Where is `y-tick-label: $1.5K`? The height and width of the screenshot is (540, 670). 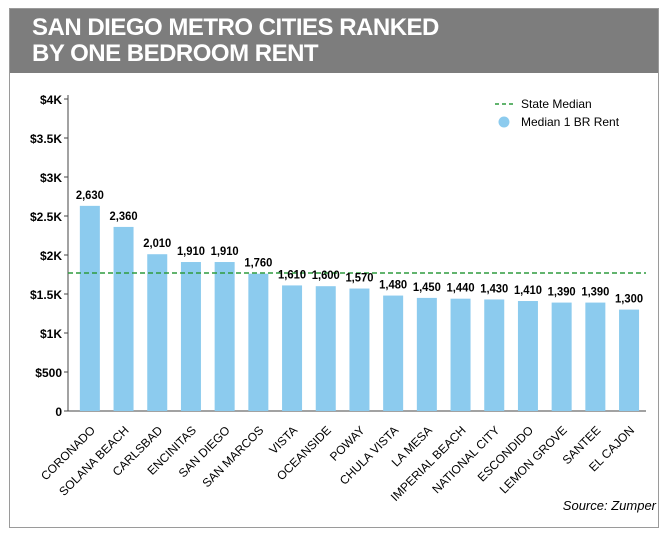 y-tick-label: $1.5K is located at coordinates (46, 295).